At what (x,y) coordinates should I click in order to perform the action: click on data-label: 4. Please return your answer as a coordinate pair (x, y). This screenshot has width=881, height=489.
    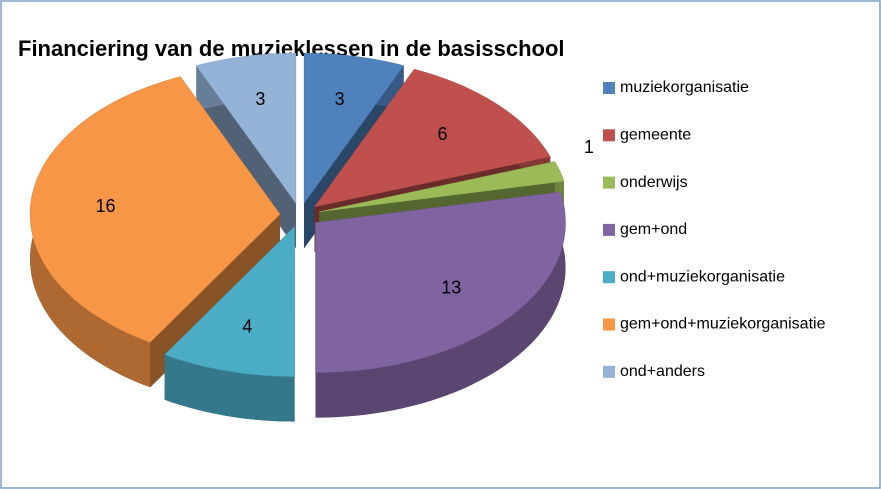
    Looking at the image, I should click on (247, 326).